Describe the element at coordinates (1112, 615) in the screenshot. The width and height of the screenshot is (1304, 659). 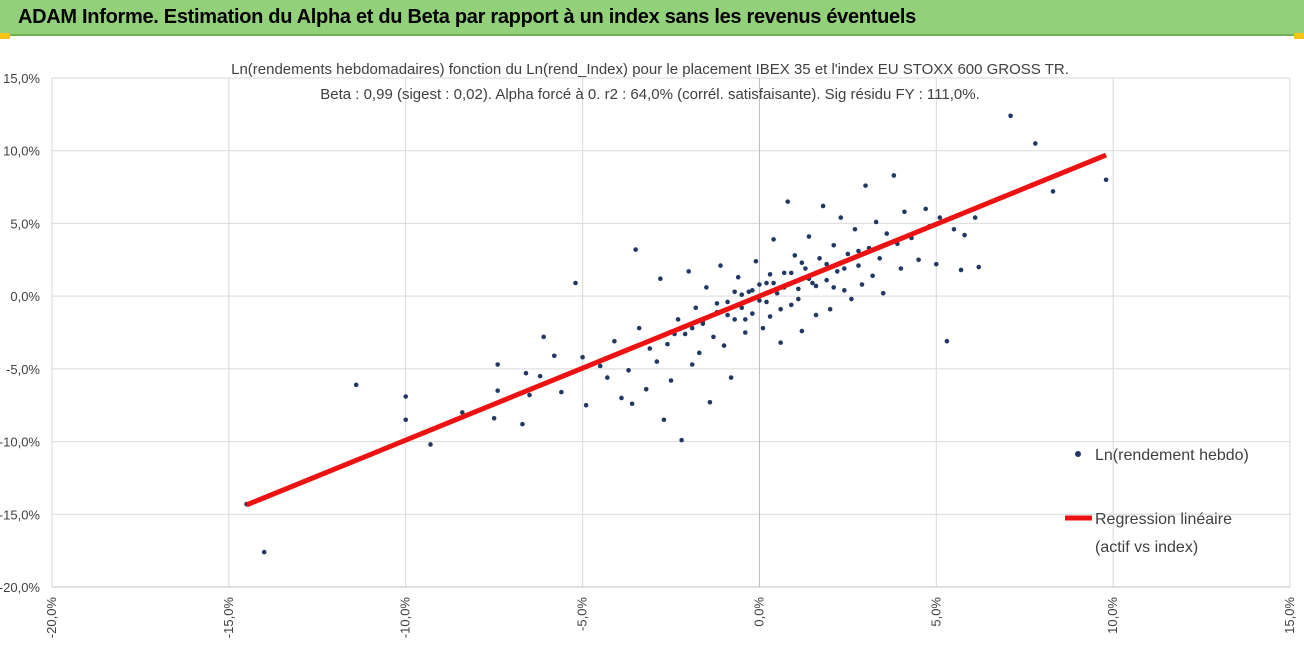
I see `x-tick-label: 10,0%` at that location.